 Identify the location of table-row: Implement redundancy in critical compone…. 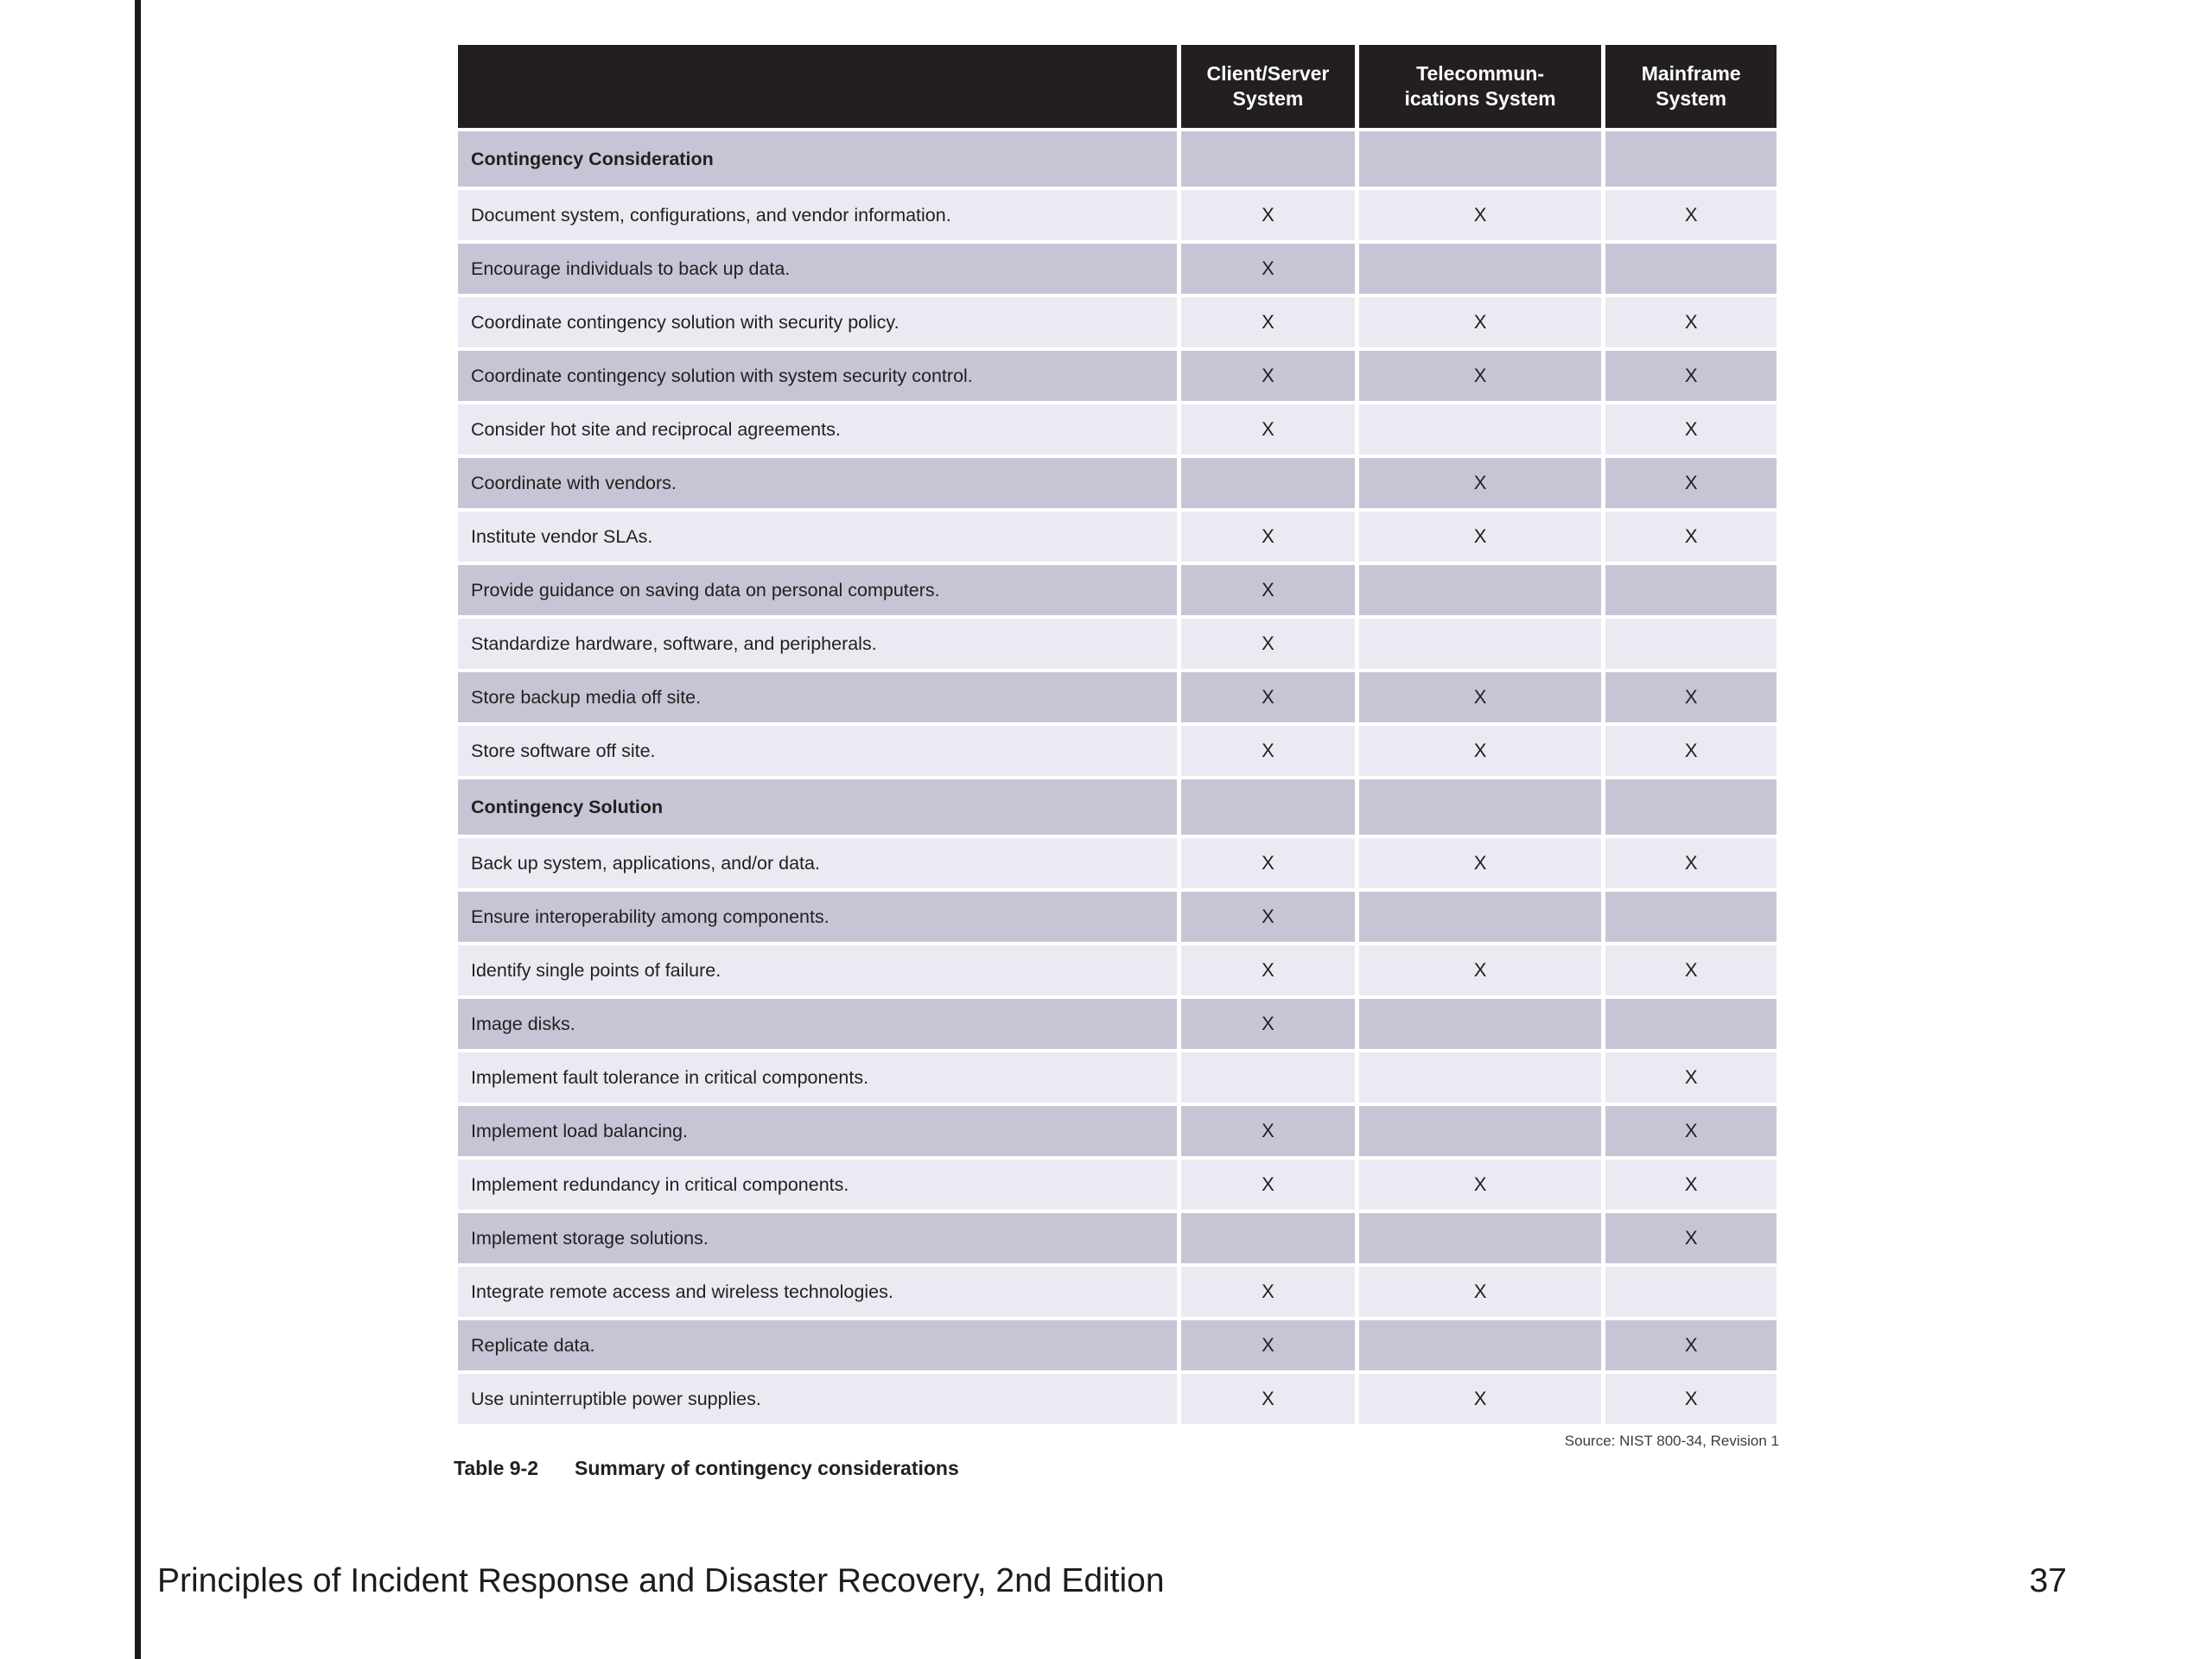
(1117, 1185).